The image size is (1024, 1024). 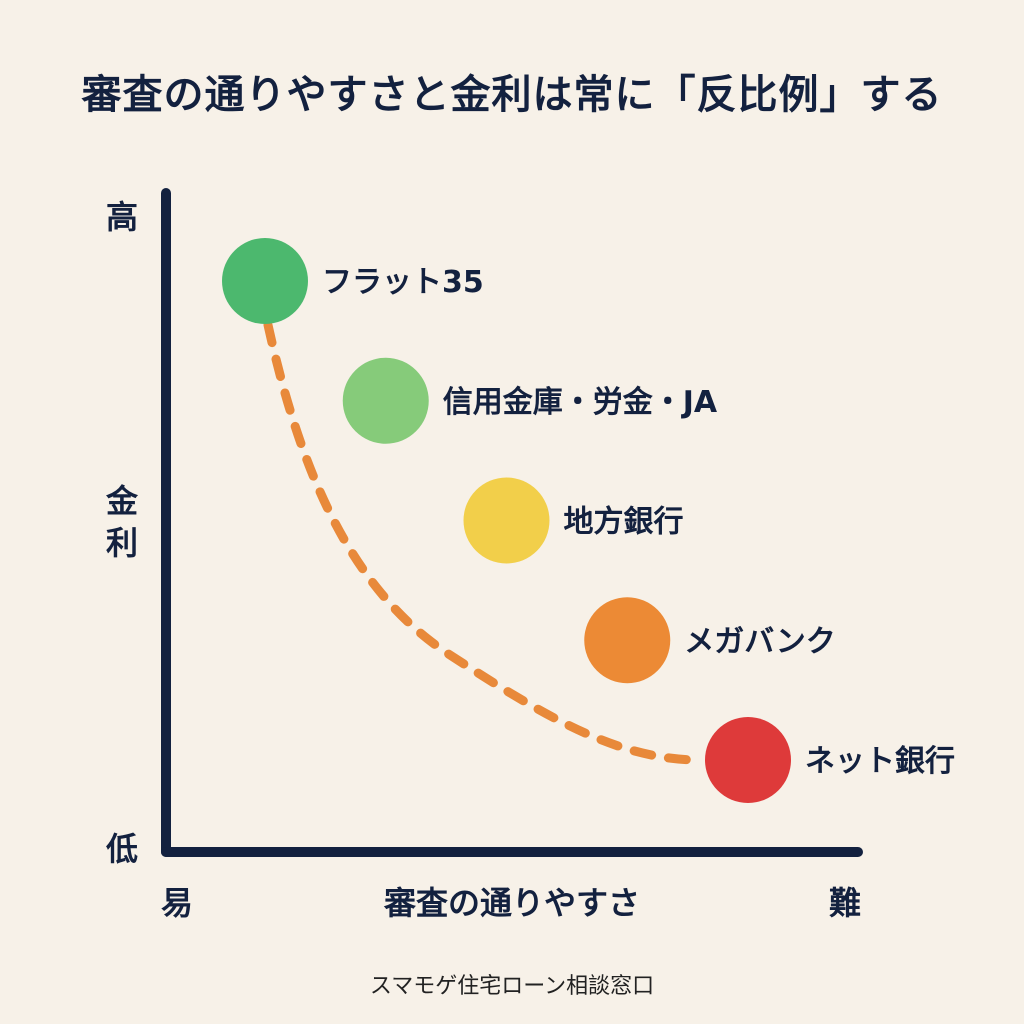 What do you see at coordinates (122, 217) in the screenshot?
I see `y-tick-high: 高` at bounding box center [122, 217].